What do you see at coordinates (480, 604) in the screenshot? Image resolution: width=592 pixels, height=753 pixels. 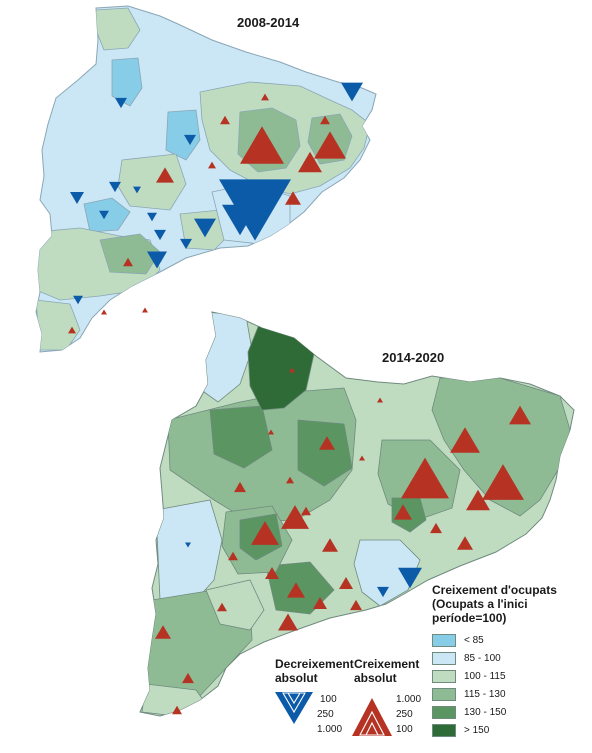 I see `legend-title-line: (Ocupats a l'inici` at bounding box center [480, 604].